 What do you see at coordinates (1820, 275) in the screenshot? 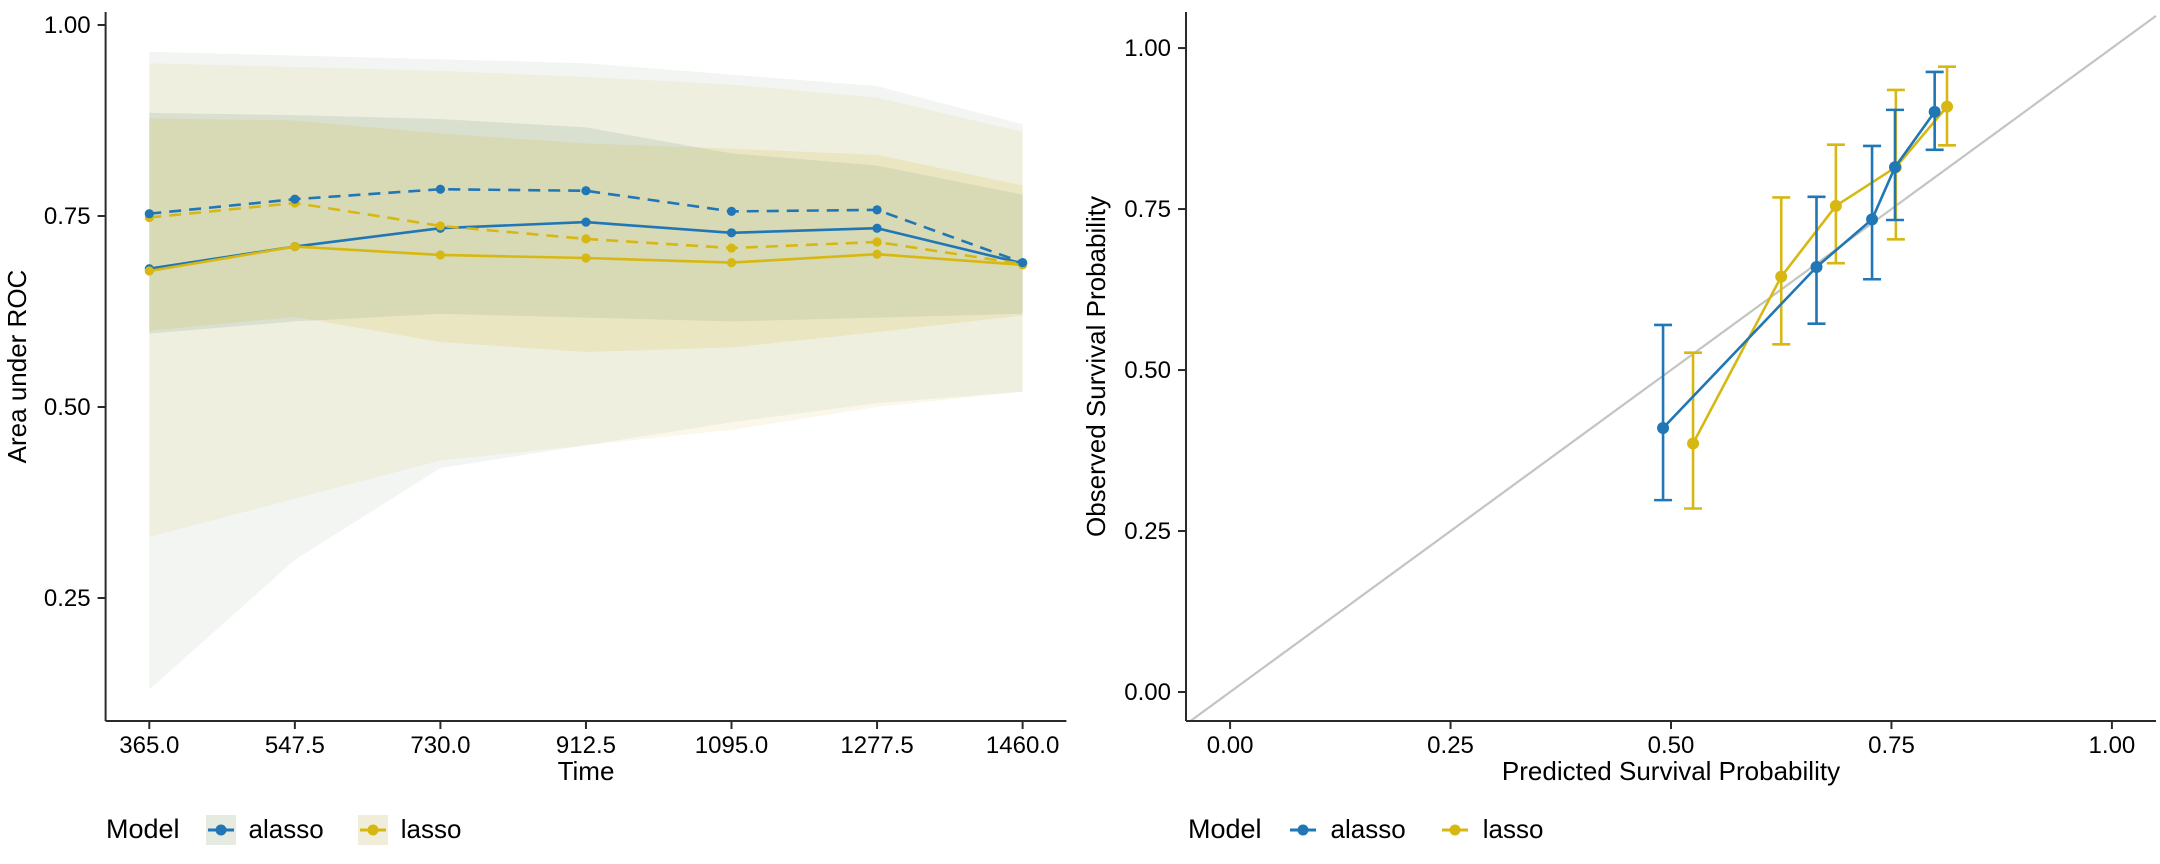
I see `series-line-lasso` at bounding box center [1820, 275].